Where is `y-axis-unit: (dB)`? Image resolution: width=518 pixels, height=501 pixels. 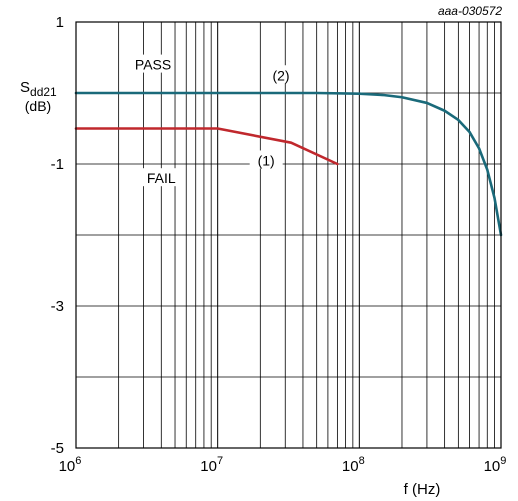
y-axis-unit: (dB) is located at coordinates (38, 106).